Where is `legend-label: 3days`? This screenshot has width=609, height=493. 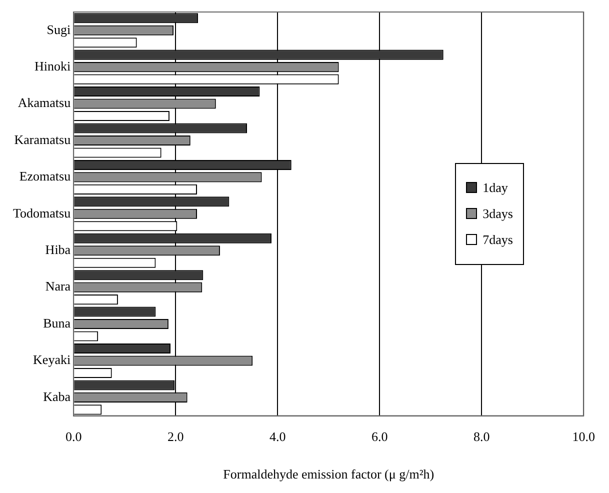
legend-label: 3days is located at coordinates (497, 214).